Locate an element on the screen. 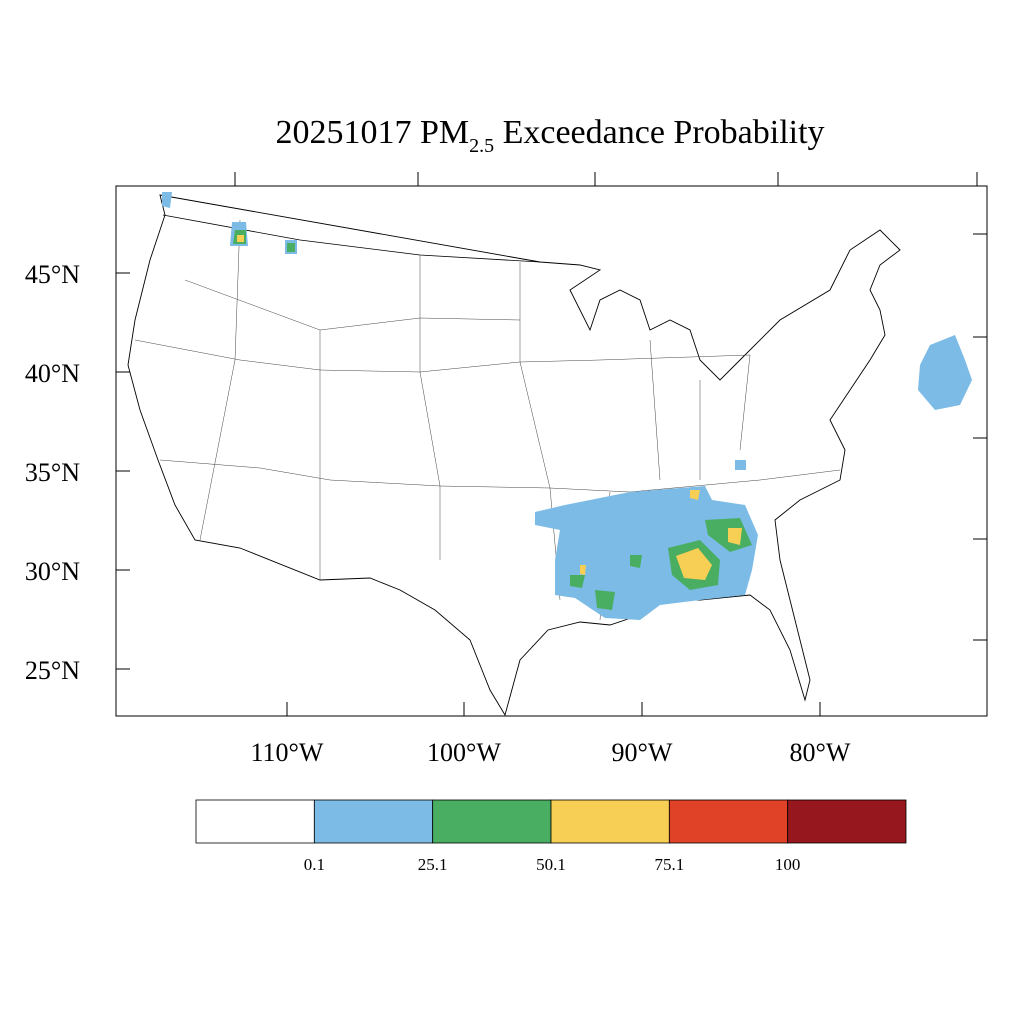  colorbar-label: 0.1 is located at coordinates (314, 864).